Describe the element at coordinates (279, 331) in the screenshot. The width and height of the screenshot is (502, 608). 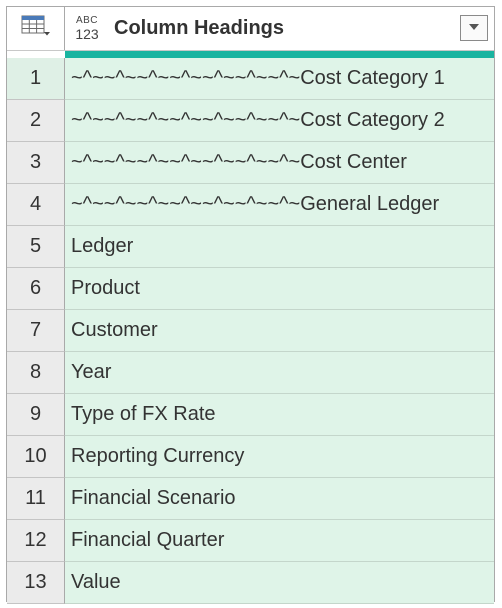
I see `table-cell: Customer` at that location.